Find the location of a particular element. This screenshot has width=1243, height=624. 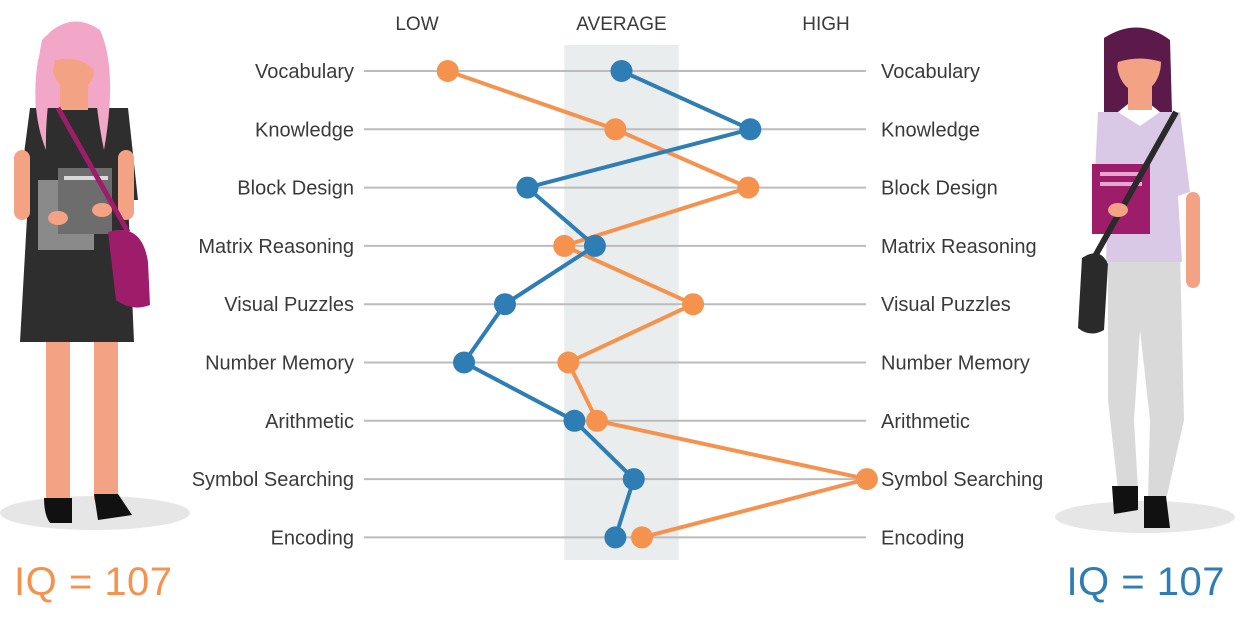

point-orange-encoding is located at coordinates (641, 537).